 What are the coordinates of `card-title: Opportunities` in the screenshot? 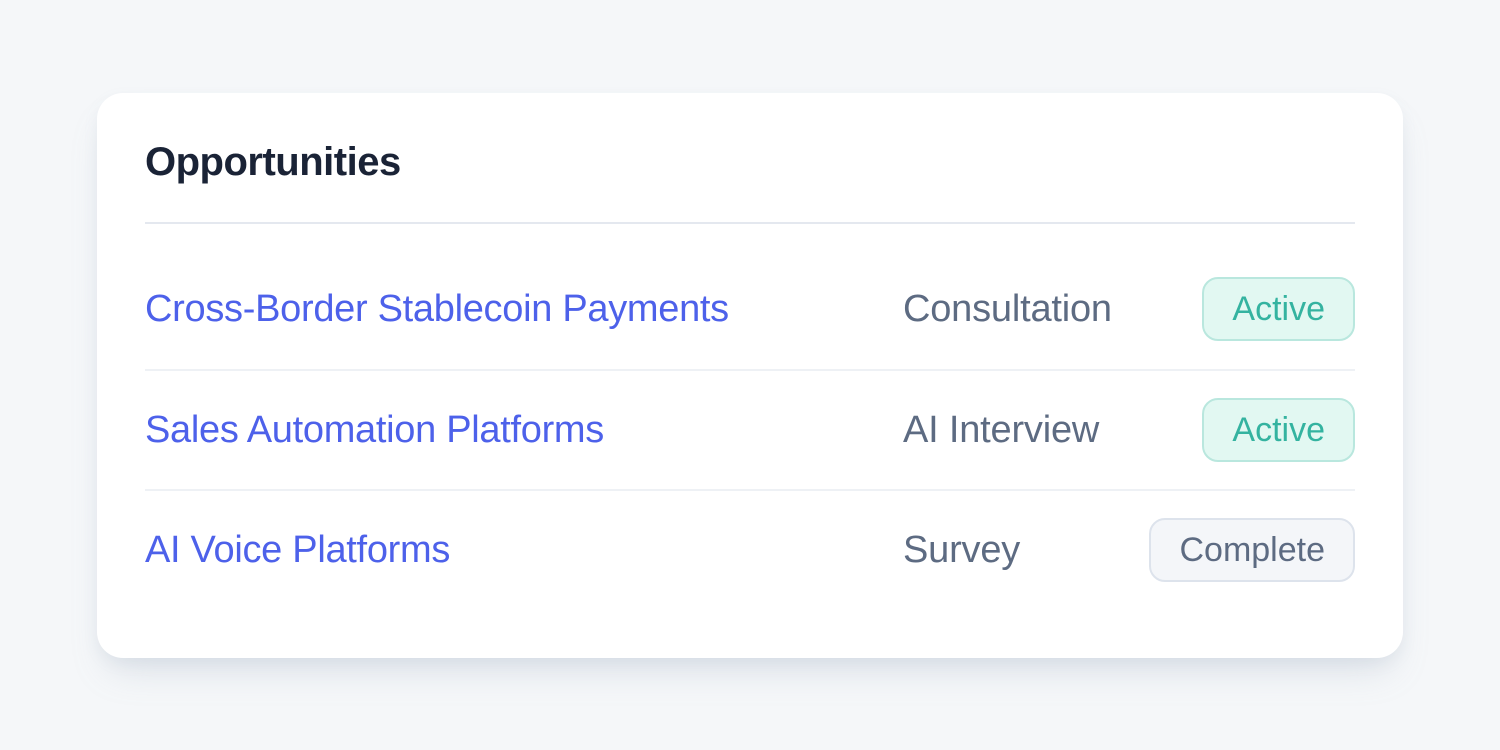 It's located at (273, 162).